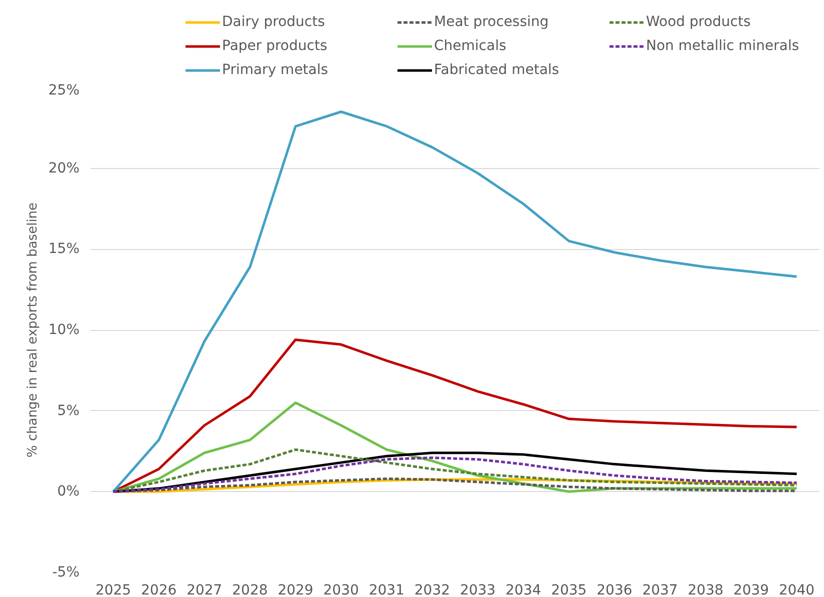 This screenshot has height=597, width=824. Describe the element at coordinates (341, 589) in the screenshot. I see `x-tick-label: 2030` at that location.